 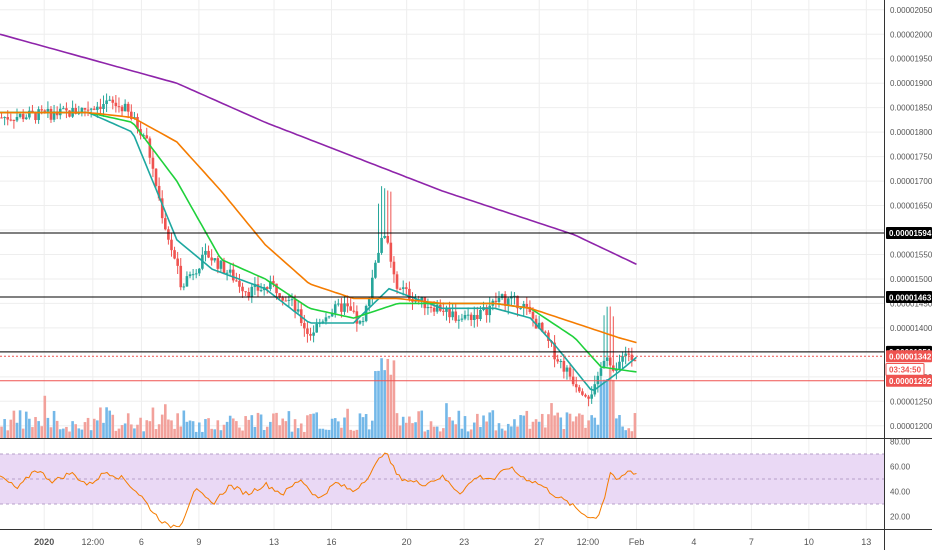 I want to click on rsi-tick-label: 20.00, so click(x=900, y=517).